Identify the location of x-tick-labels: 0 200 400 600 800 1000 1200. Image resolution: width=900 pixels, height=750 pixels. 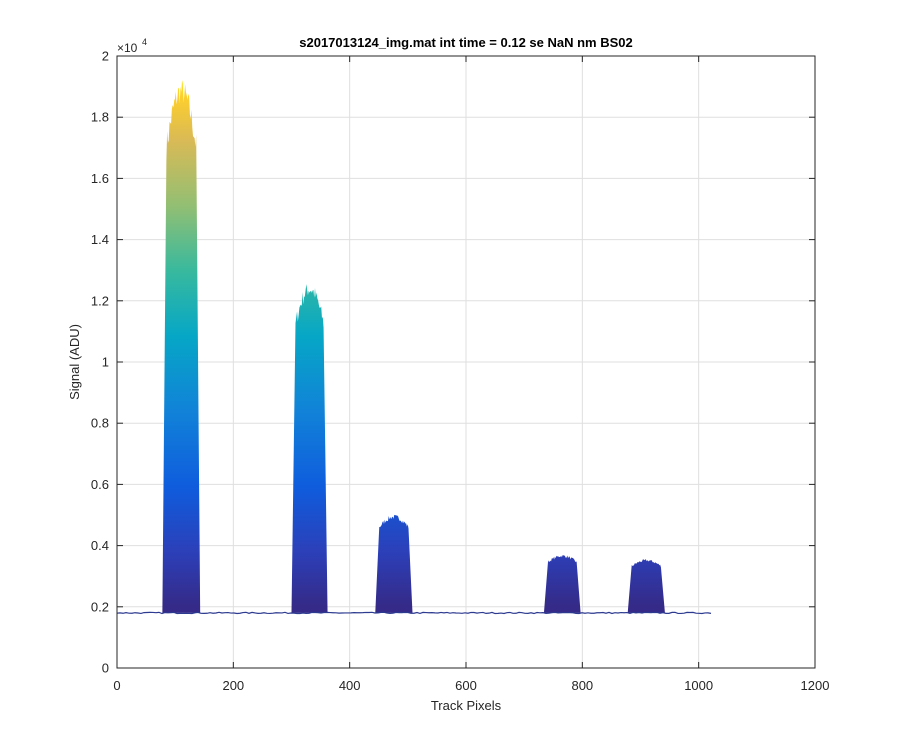
(471, 685).